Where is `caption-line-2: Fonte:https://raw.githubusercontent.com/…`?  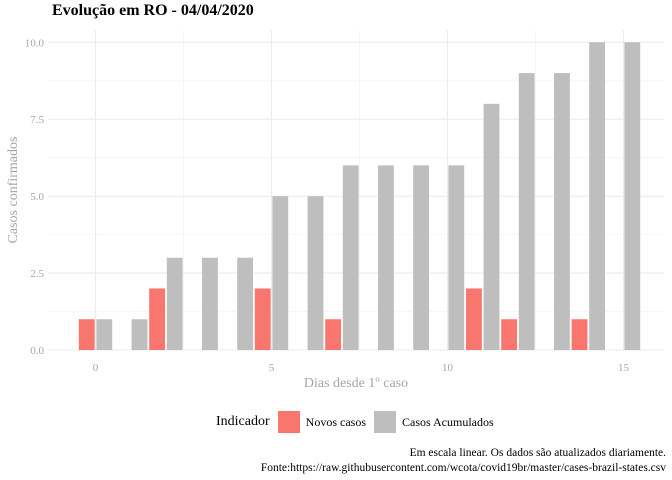
caption-line-2: Fonte:https://raw.githubusercontent.com/… is located at coordinates (463, 468).